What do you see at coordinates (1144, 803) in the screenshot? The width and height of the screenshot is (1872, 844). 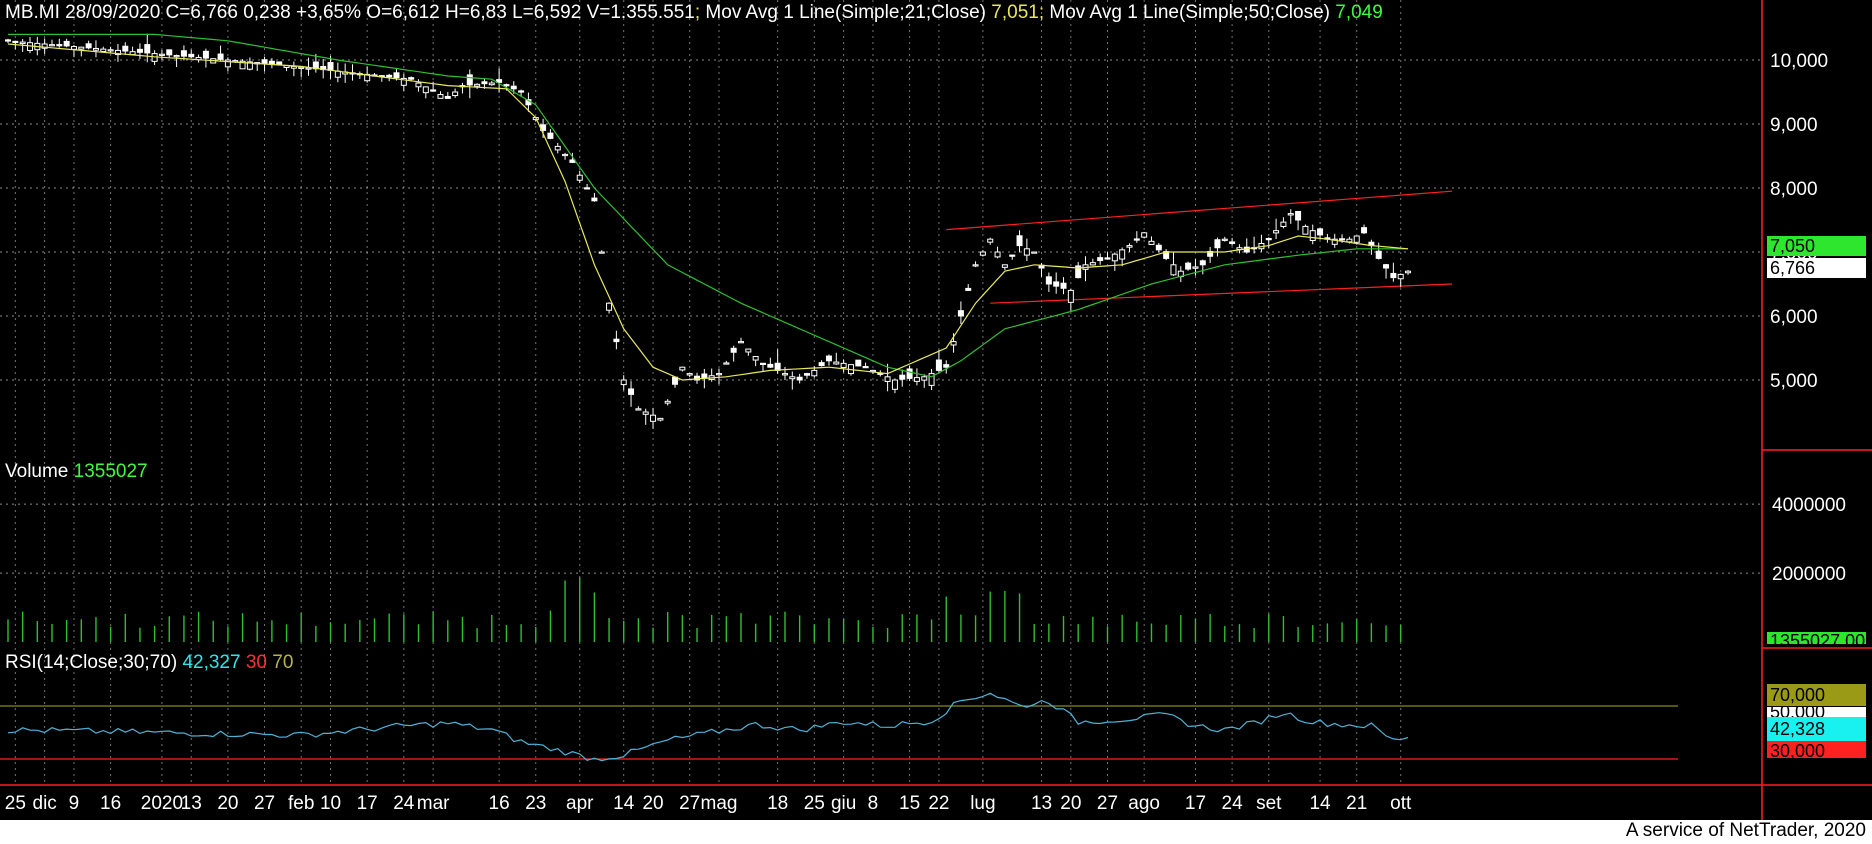 I see `time-tick-label: ago` at bounding box center [1144, 803].